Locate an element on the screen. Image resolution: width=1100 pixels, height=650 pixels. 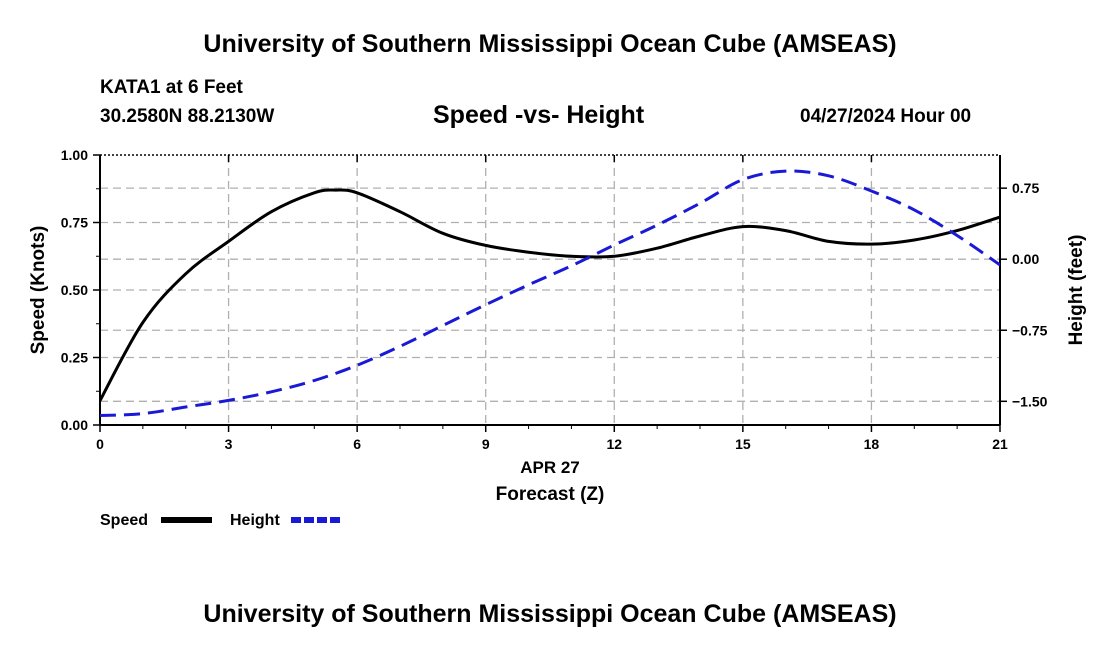
y-left-tick-label: 1.00 is located at coordinates (74, 155).